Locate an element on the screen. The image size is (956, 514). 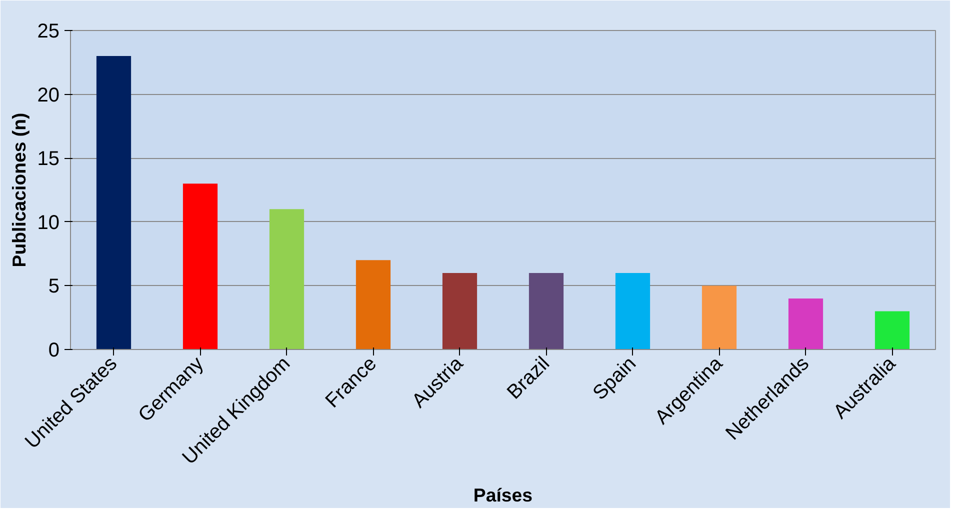
y-tick-label: 25 is located at coordinates (48, 31).